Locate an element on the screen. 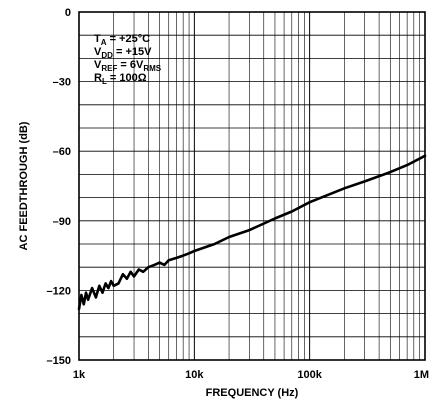 This screenshot has width=435, height=400. y-tick-label: 0 is located at coordinates (68, 13).